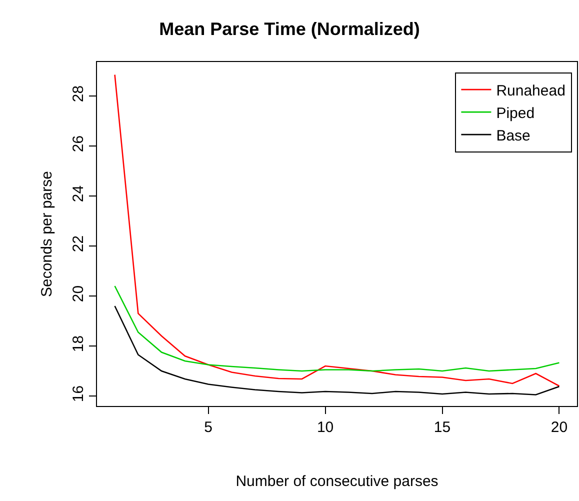 Image resolution: width=579 pixels, height=501 pixels. Describe the element at coordinates (47, 234) in the screenshot. I see `y-axis-title: Seconds per parse` at that location.